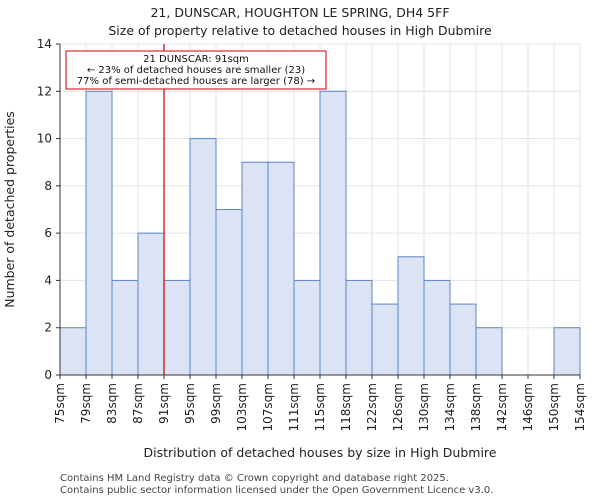 The width and height of the screenshot is (600, 500). What do you see at coordinates (450, 407) in the screenshot?
I see `x-tick-label: 134sqm` at bounding box center [450, 407].